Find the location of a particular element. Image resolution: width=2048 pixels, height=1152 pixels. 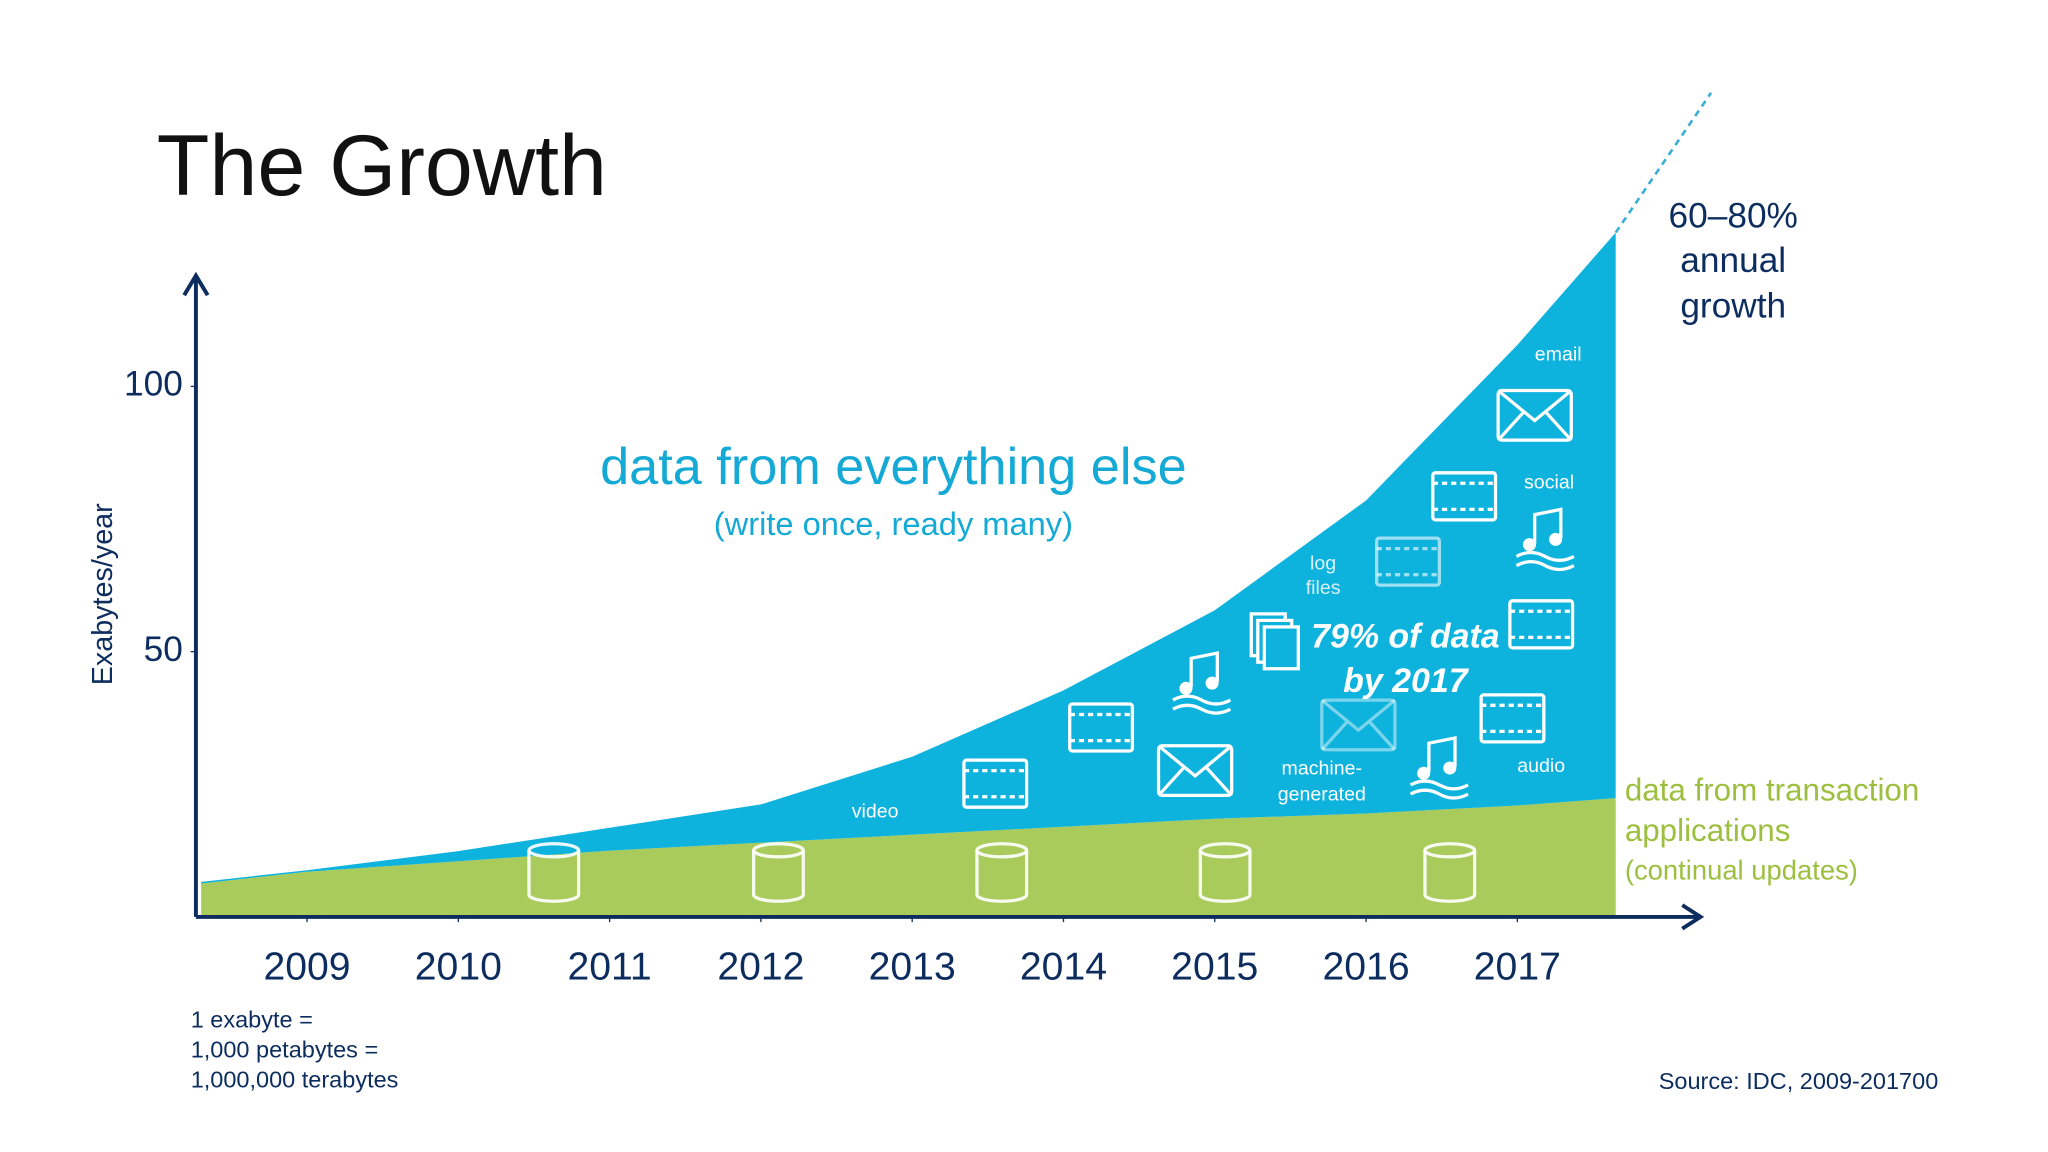

icon-label: social is located at coordinates (1549, 482).